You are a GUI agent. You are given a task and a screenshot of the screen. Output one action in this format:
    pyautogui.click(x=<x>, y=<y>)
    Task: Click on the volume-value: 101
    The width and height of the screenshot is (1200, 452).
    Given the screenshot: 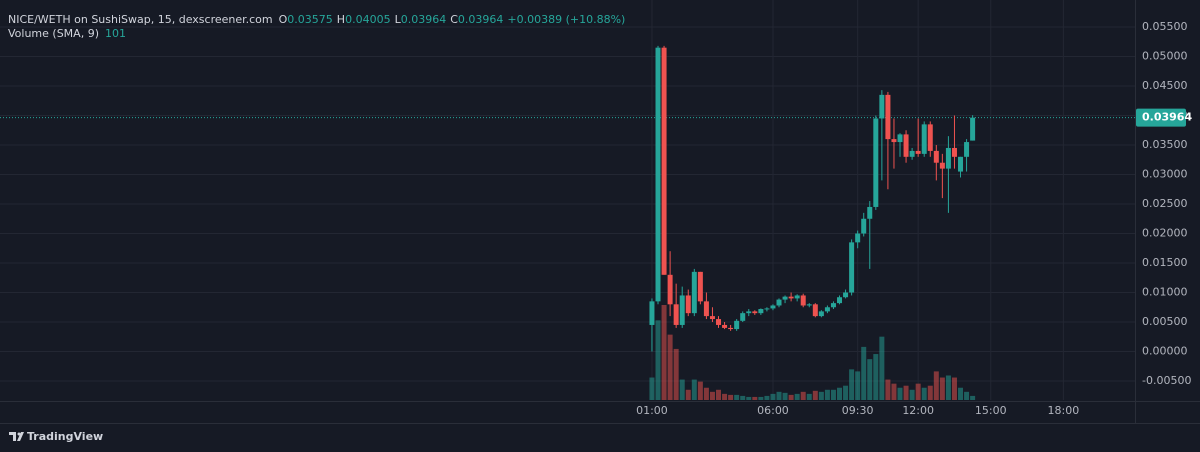 What is the action you would take?
    pyautogui.click(x=115, y=33)
    